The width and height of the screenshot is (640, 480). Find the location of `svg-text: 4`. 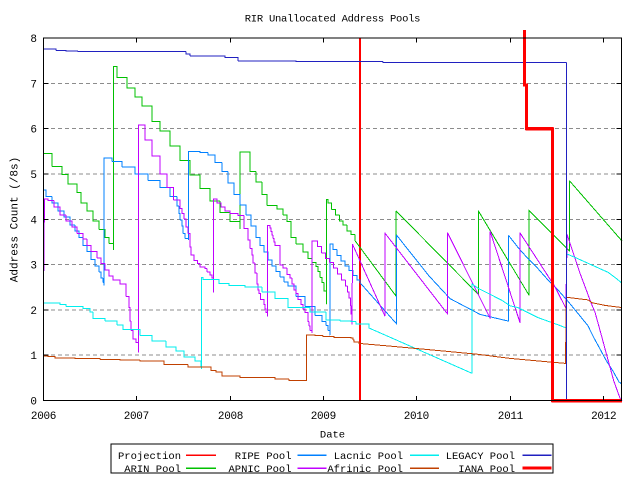

svg-text: 4 is located at coordinates (33, 221).